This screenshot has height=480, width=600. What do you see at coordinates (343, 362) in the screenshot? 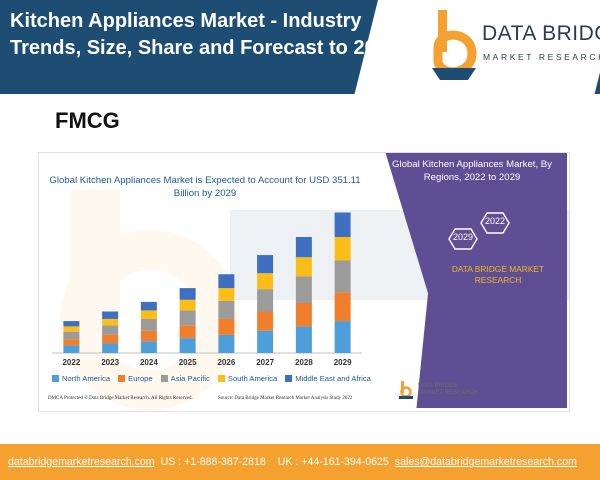
I see `x-tick-label: 2029` at bounding box center [343, 362].